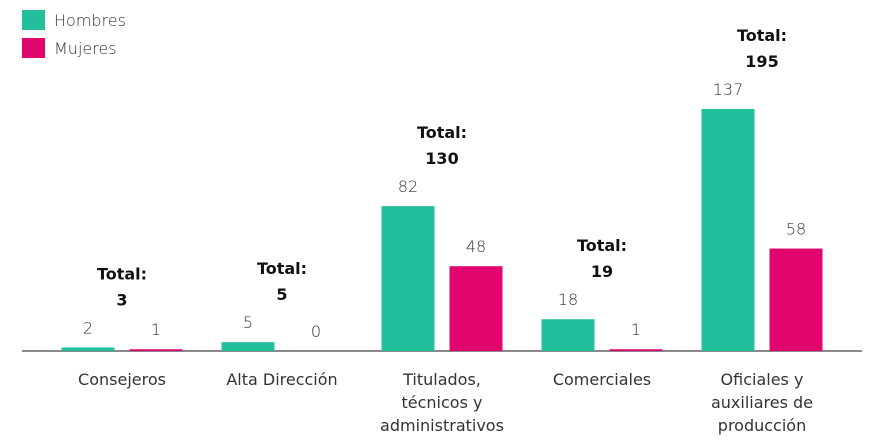  I want to click on value-label: 82, so click(408, 186).